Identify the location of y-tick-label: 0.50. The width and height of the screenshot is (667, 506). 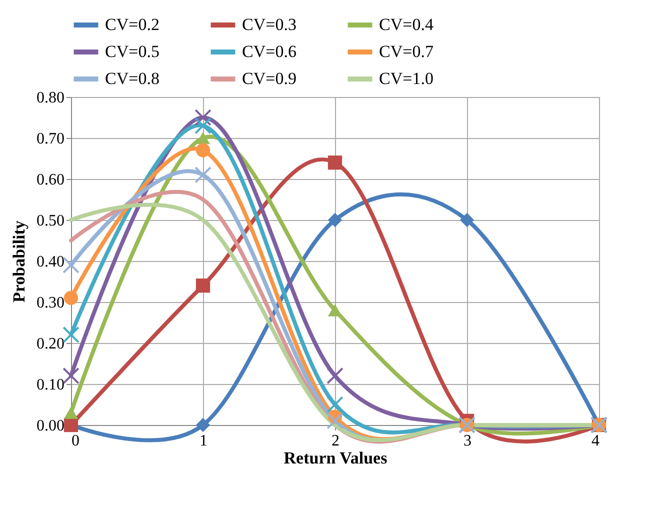
(50, 221).